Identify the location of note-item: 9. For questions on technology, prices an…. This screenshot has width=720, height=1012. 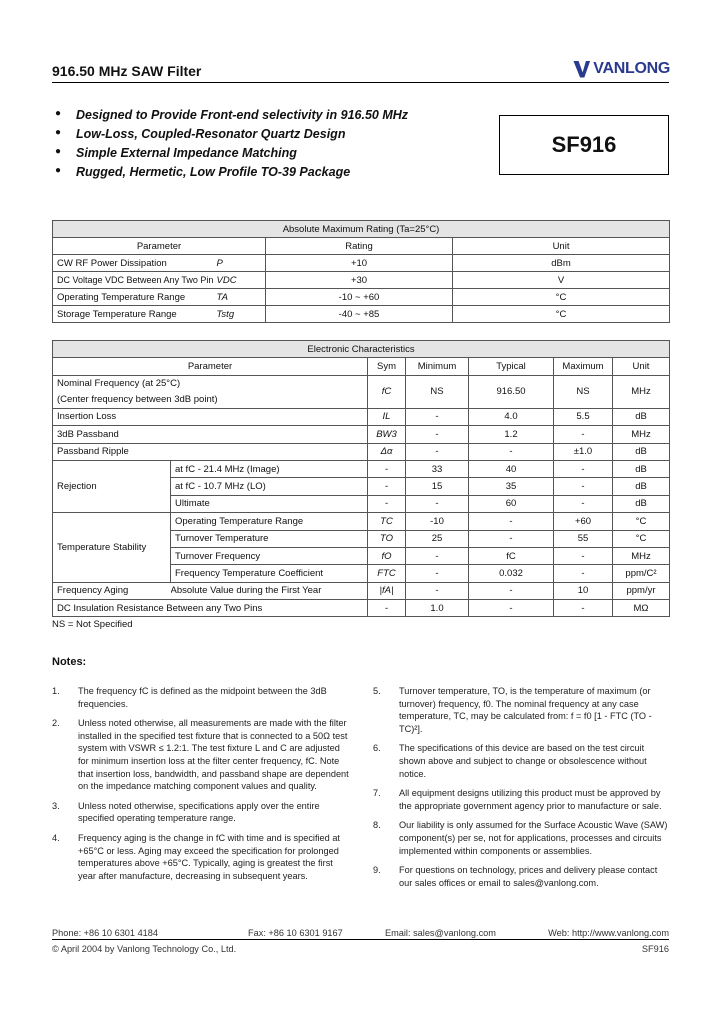
(523, 876).